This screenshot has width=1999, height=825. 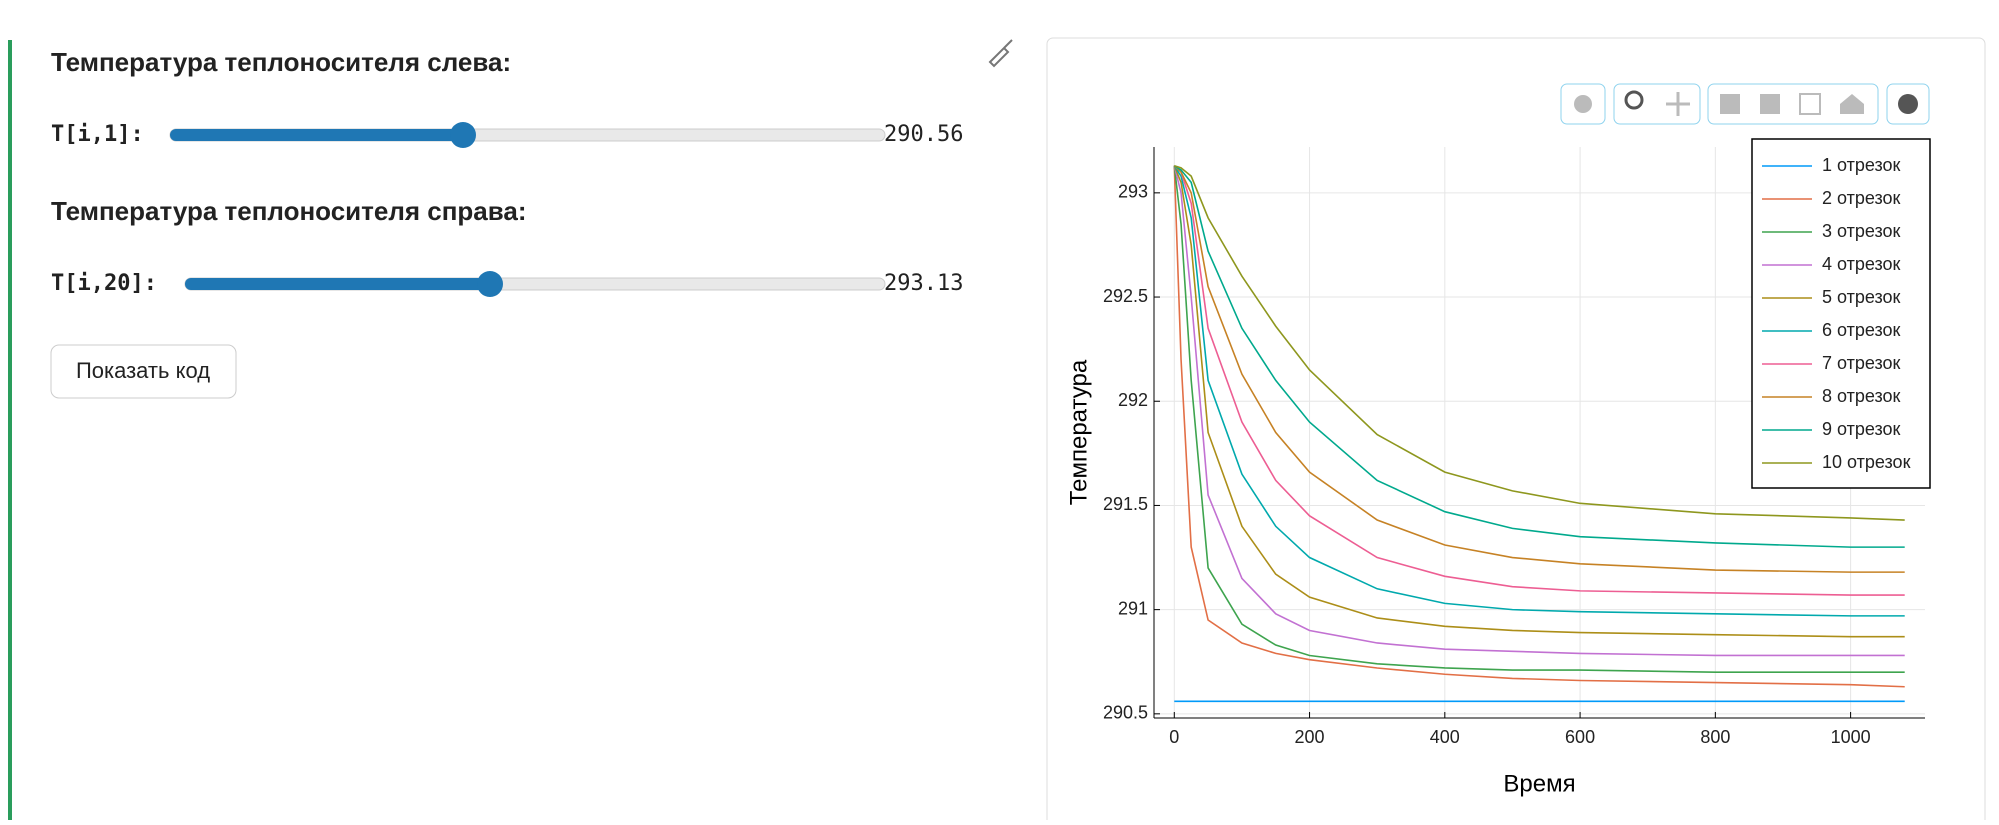 I want to click on pin-icon, so click(x=1000, y=53).